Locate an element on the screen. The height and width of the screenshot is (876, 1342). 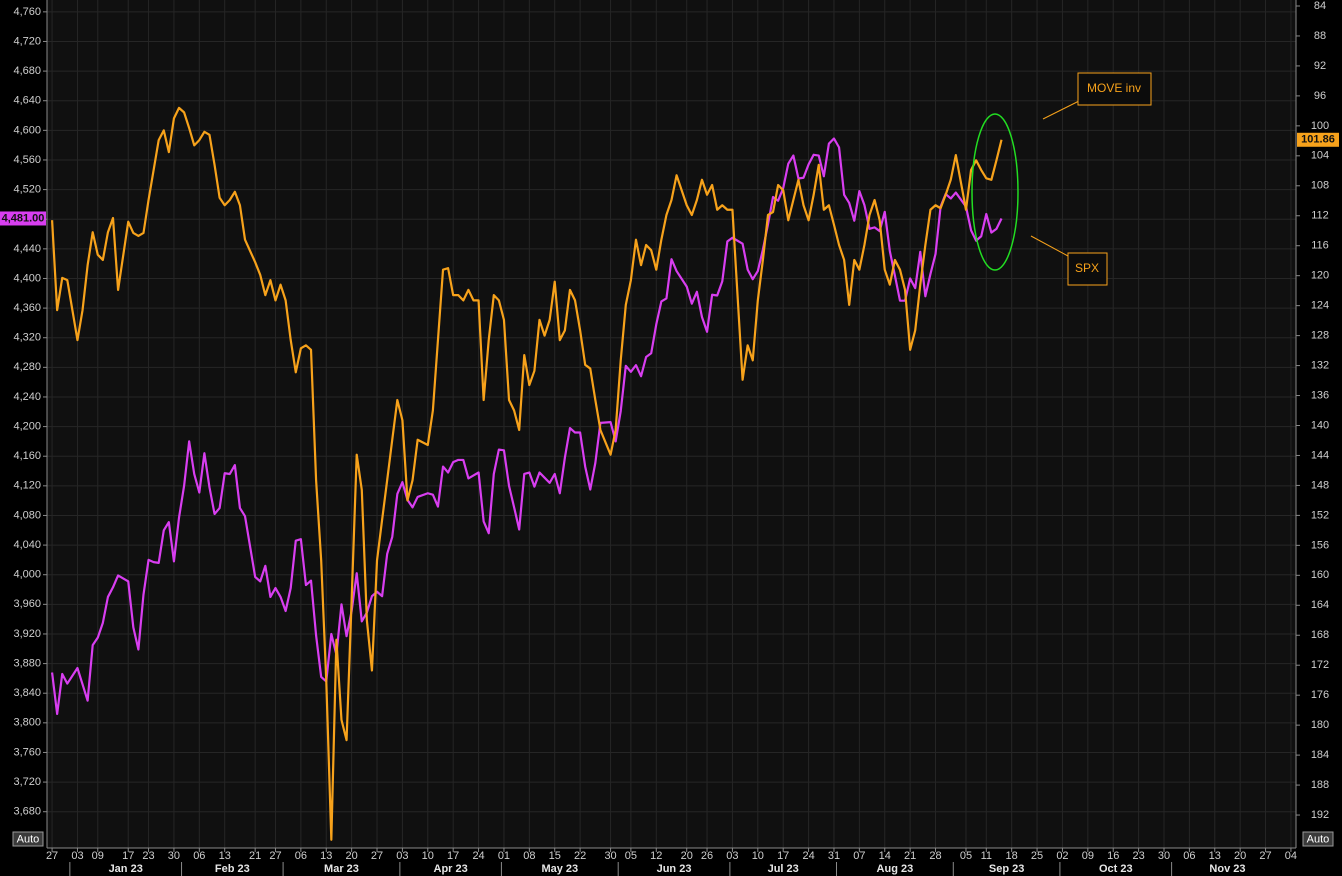
month-label: Feb 23 is located at coordinates (232, 869).